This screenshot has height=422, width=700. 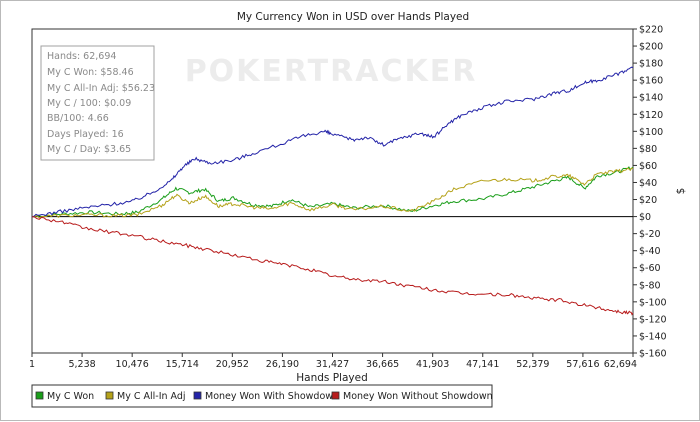 What do you see at coordinates (101, 88) in the screenshot?
I see `stat-allin-adj: My C All-In Adj: $56.23` at bounding box center [101, 88].